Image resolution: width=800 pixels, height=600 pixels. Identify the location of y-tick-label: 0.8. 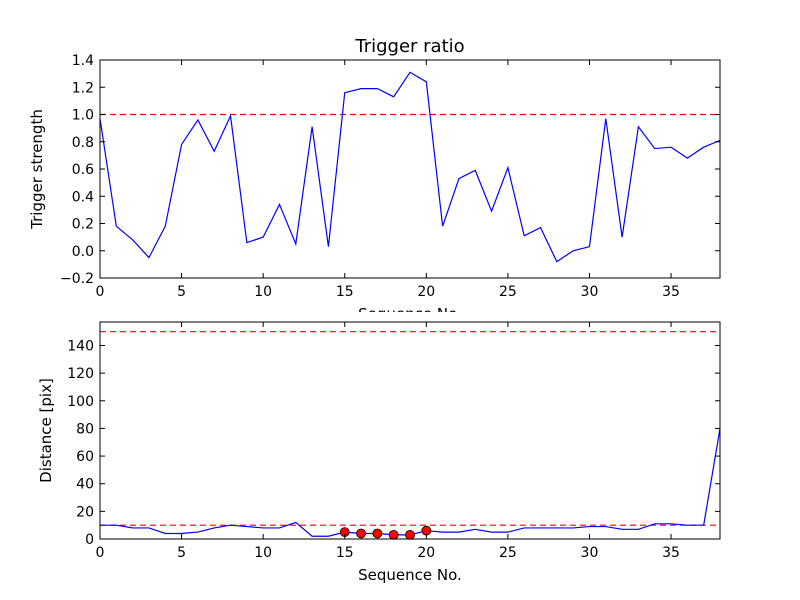
(83, 143).